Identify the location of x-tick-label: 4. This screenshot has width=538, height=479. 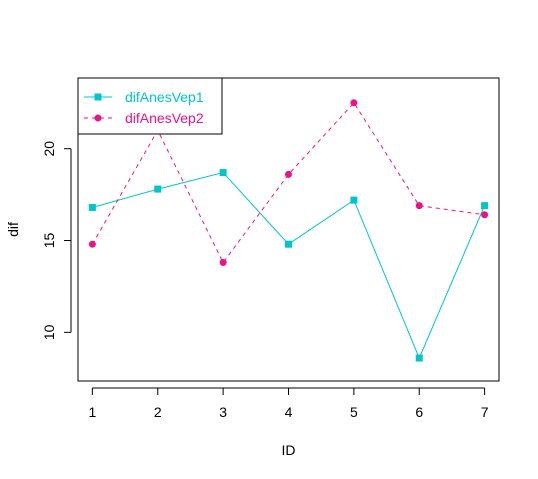
(289, 412).